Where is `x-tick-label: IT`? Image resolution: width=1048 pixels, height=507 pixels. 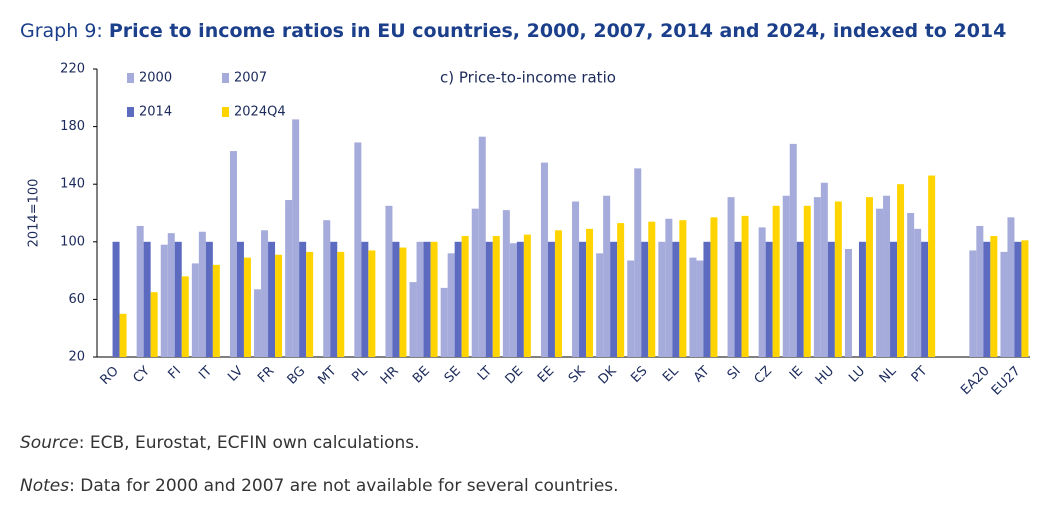 x-tick-label: IT is located at coordinates (205, 373).